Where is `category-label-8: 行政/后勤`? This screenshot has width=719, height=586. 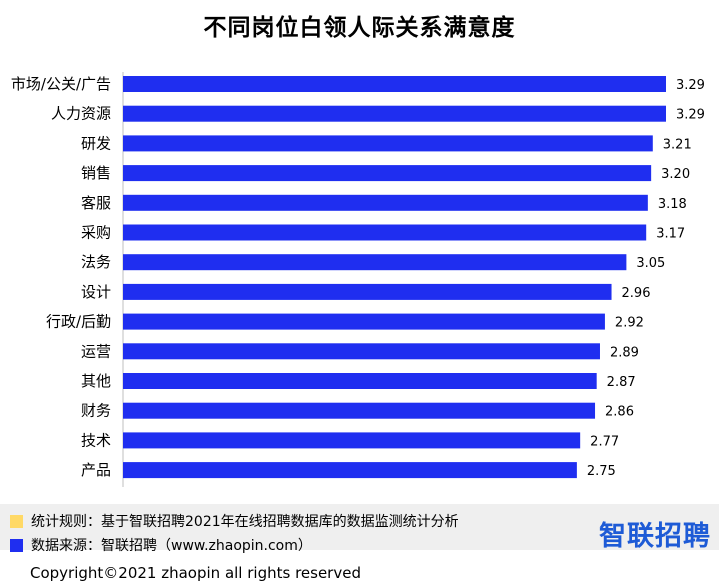
category-label-8: 行政/后勤 is located at coordinates (78, 322).